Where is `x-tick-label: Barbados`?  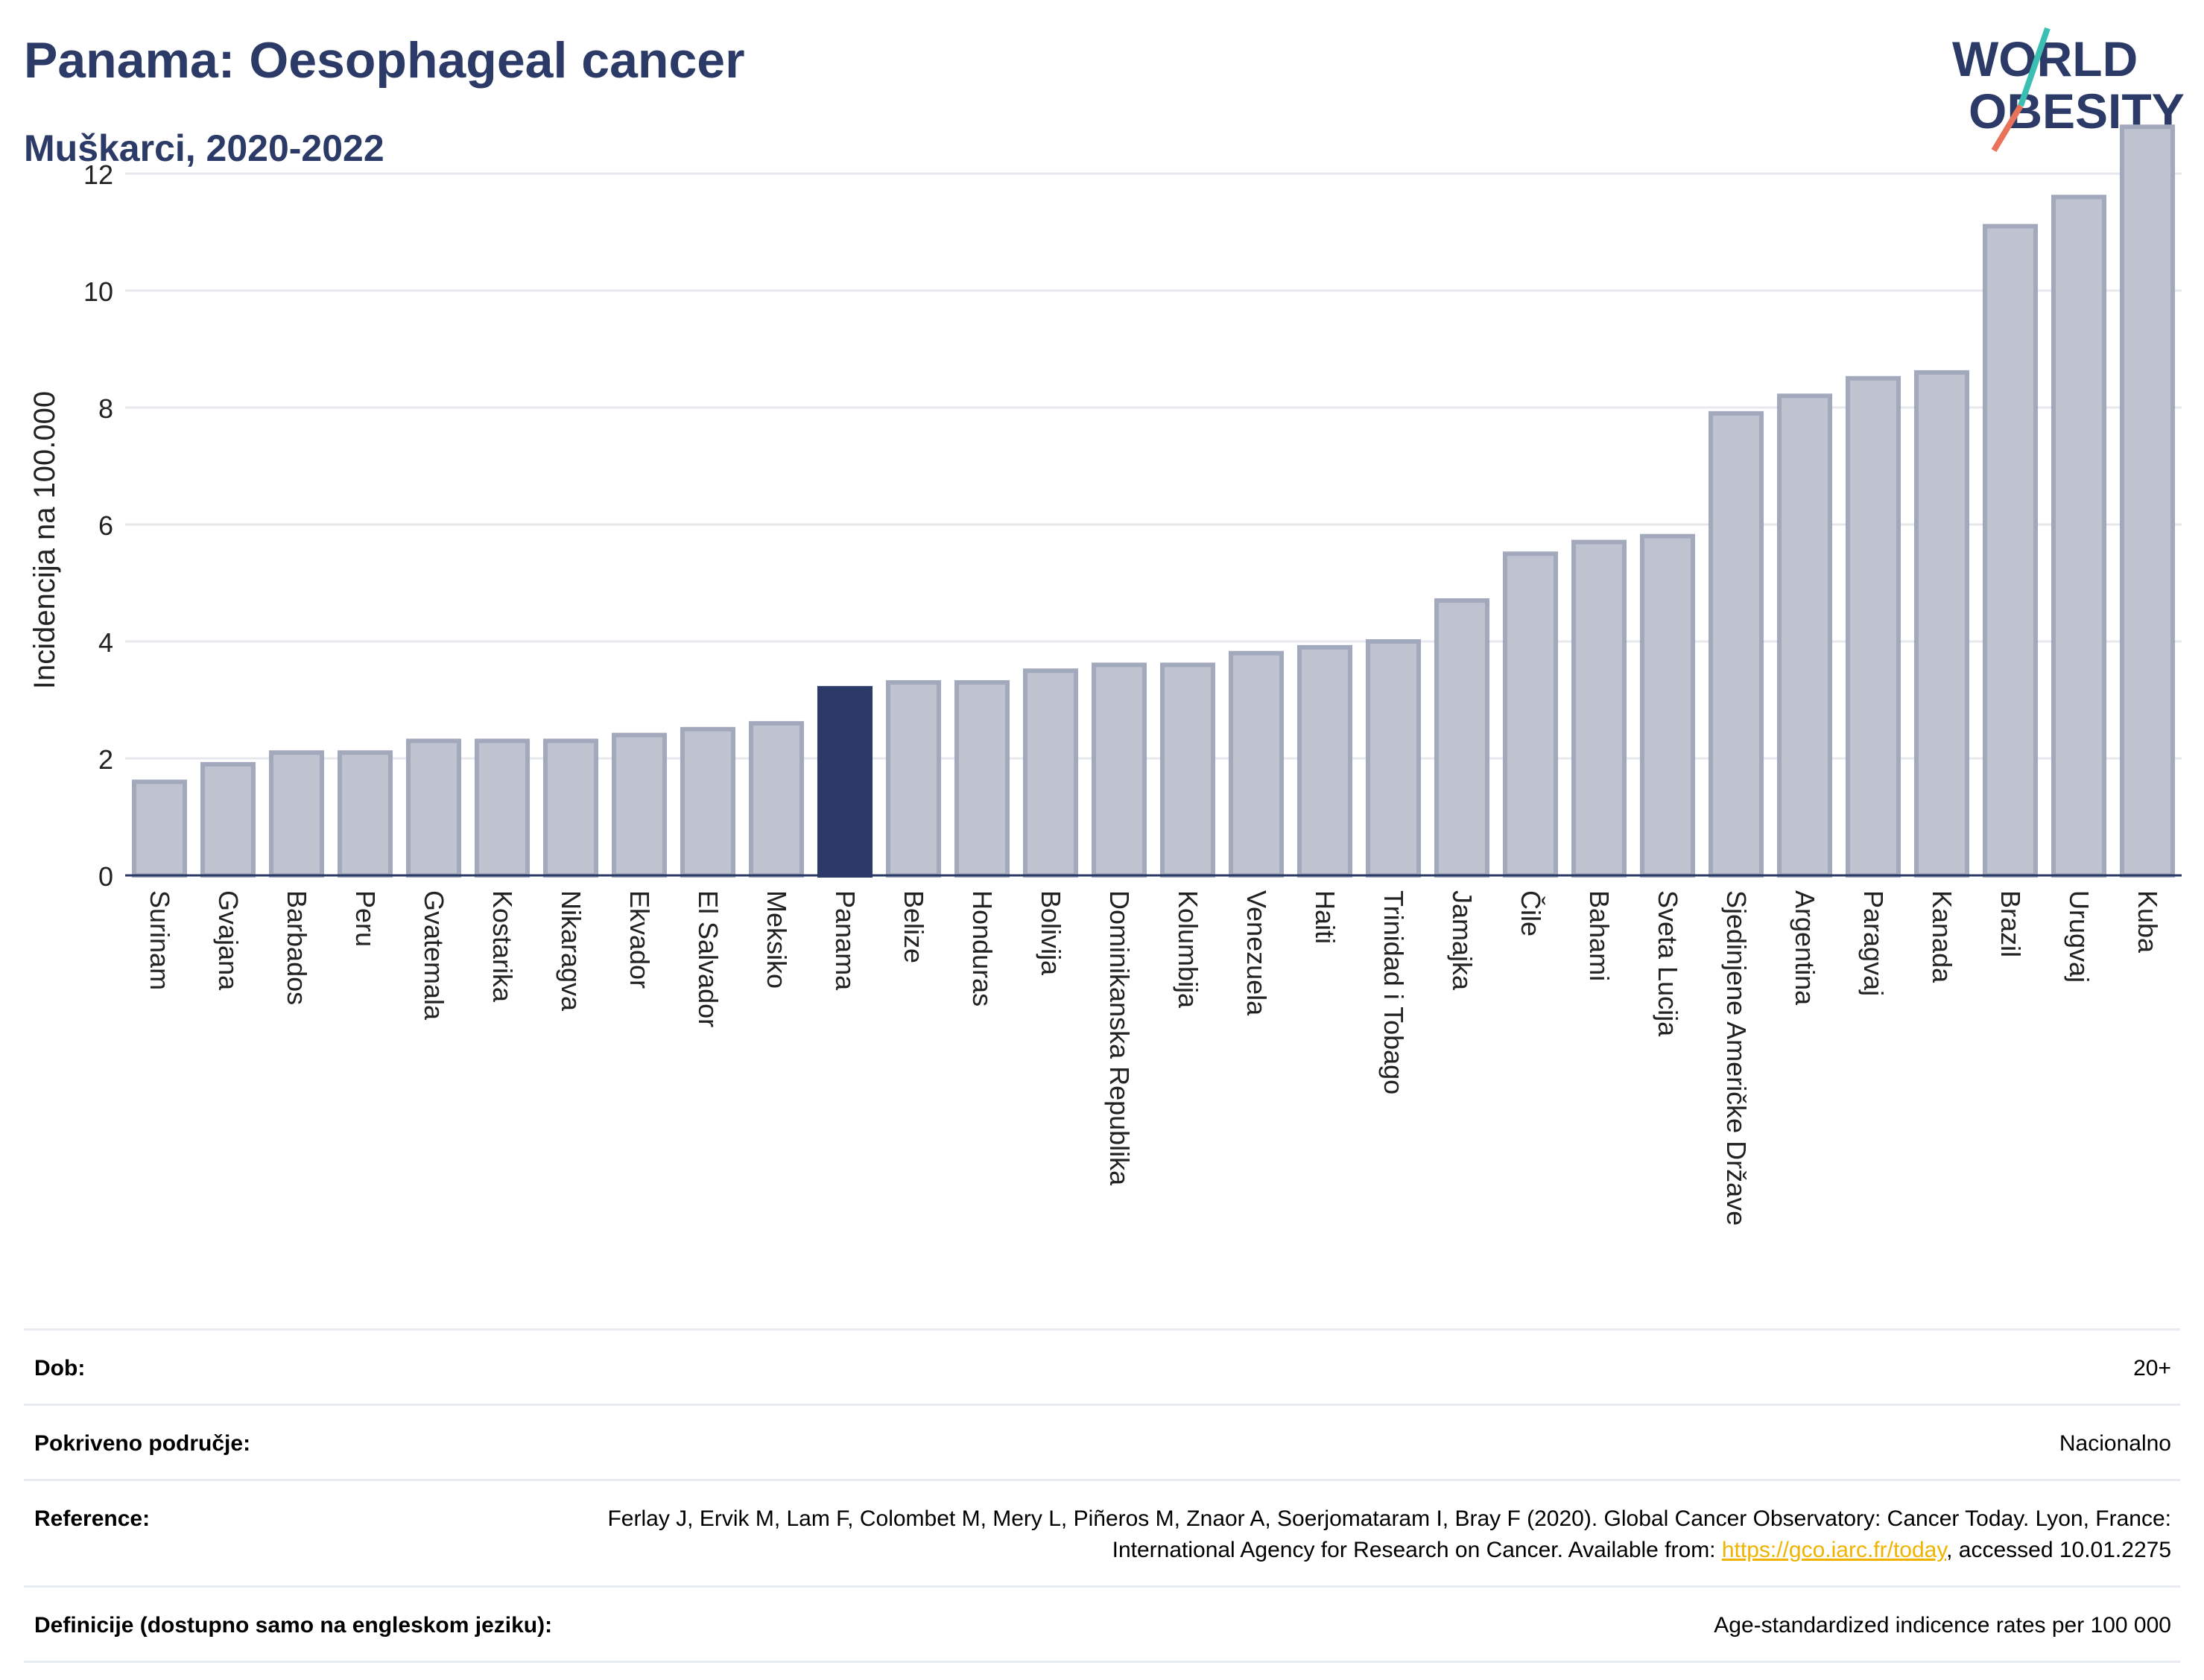
x-tick-label: Barbados is located at coordinates (297, 947).